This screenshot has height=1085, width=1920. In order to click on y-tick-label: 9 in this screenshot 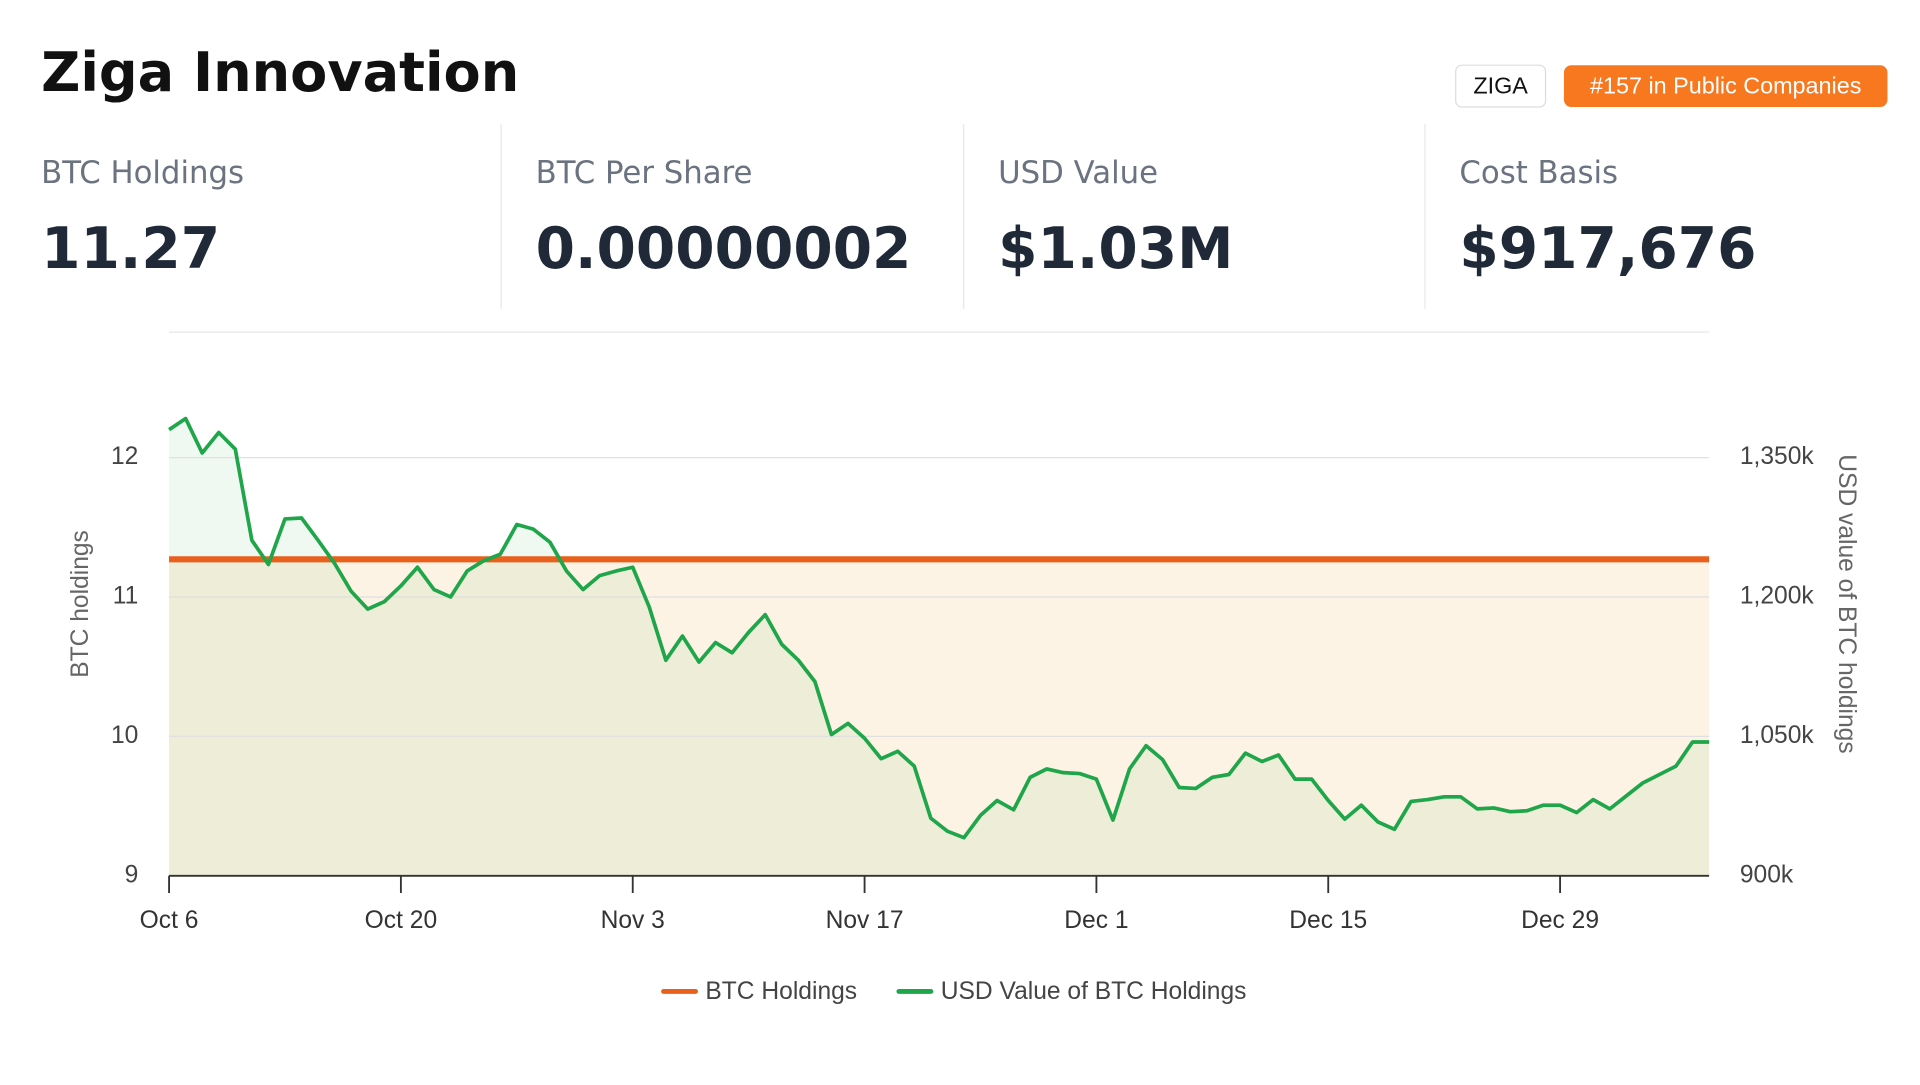, I will do `click(132, 874)`.